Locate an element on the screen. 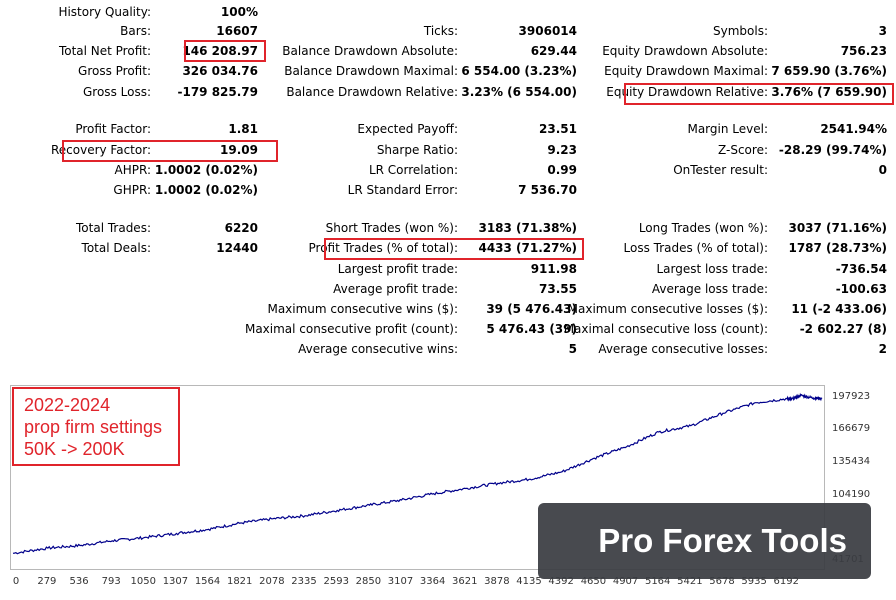  stat-value: 3 is located at coordinates (882, 31).